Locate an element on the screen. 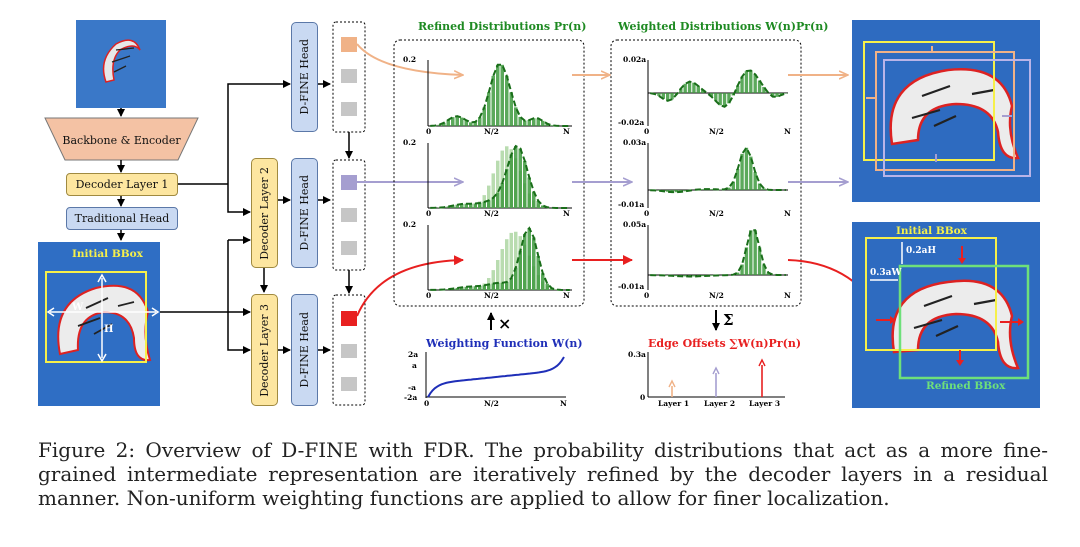 The height and width of the screenshot is (547, 1080). token-layer3 is located at coordinates (349, 318).